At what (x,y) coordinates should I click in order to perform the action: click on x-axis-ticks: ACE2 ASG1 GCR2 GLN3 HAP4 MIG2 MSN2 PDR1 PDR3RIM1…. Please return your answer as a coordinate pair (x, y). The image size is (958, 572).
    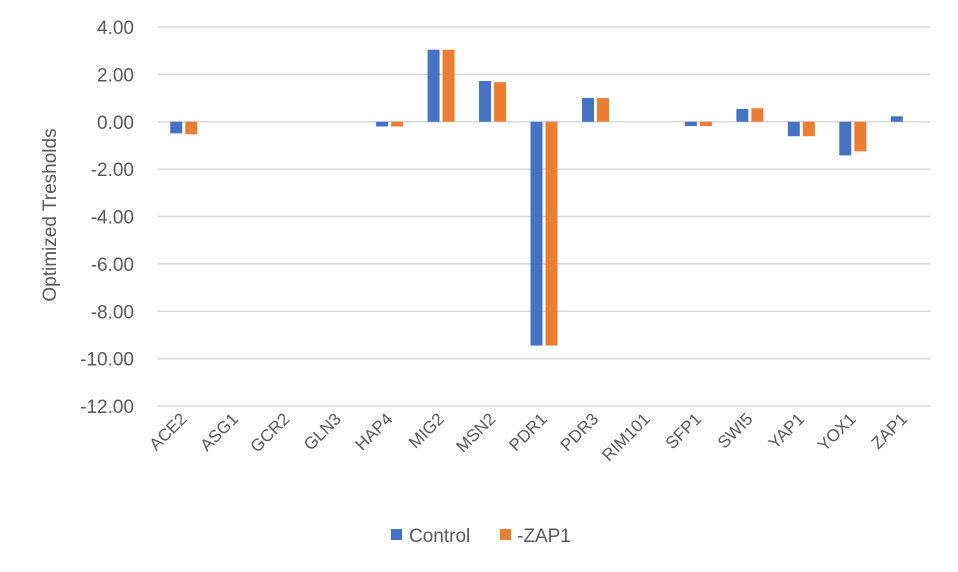
    Looking at the image, I should click on (528, 437).